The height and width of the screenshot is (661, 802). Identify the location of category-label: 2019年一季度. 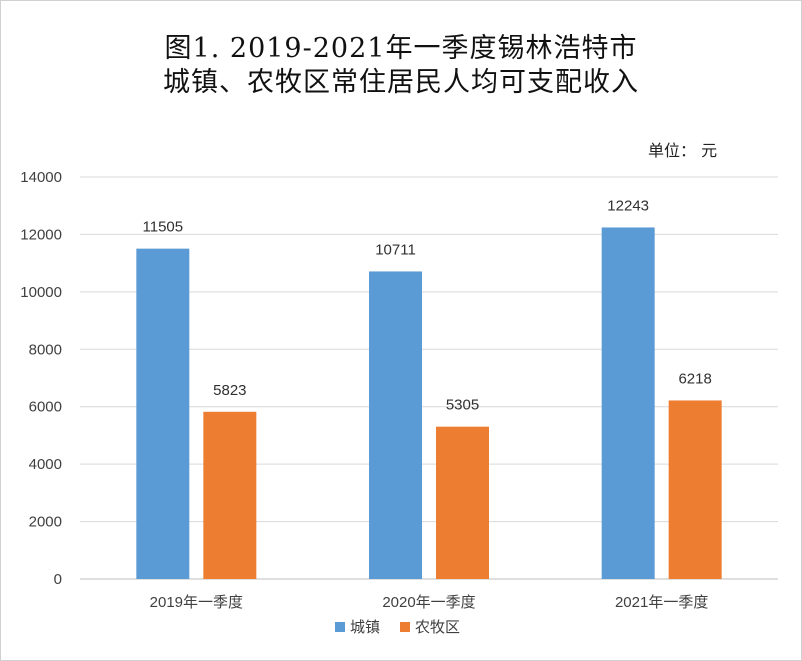
(196, 602).